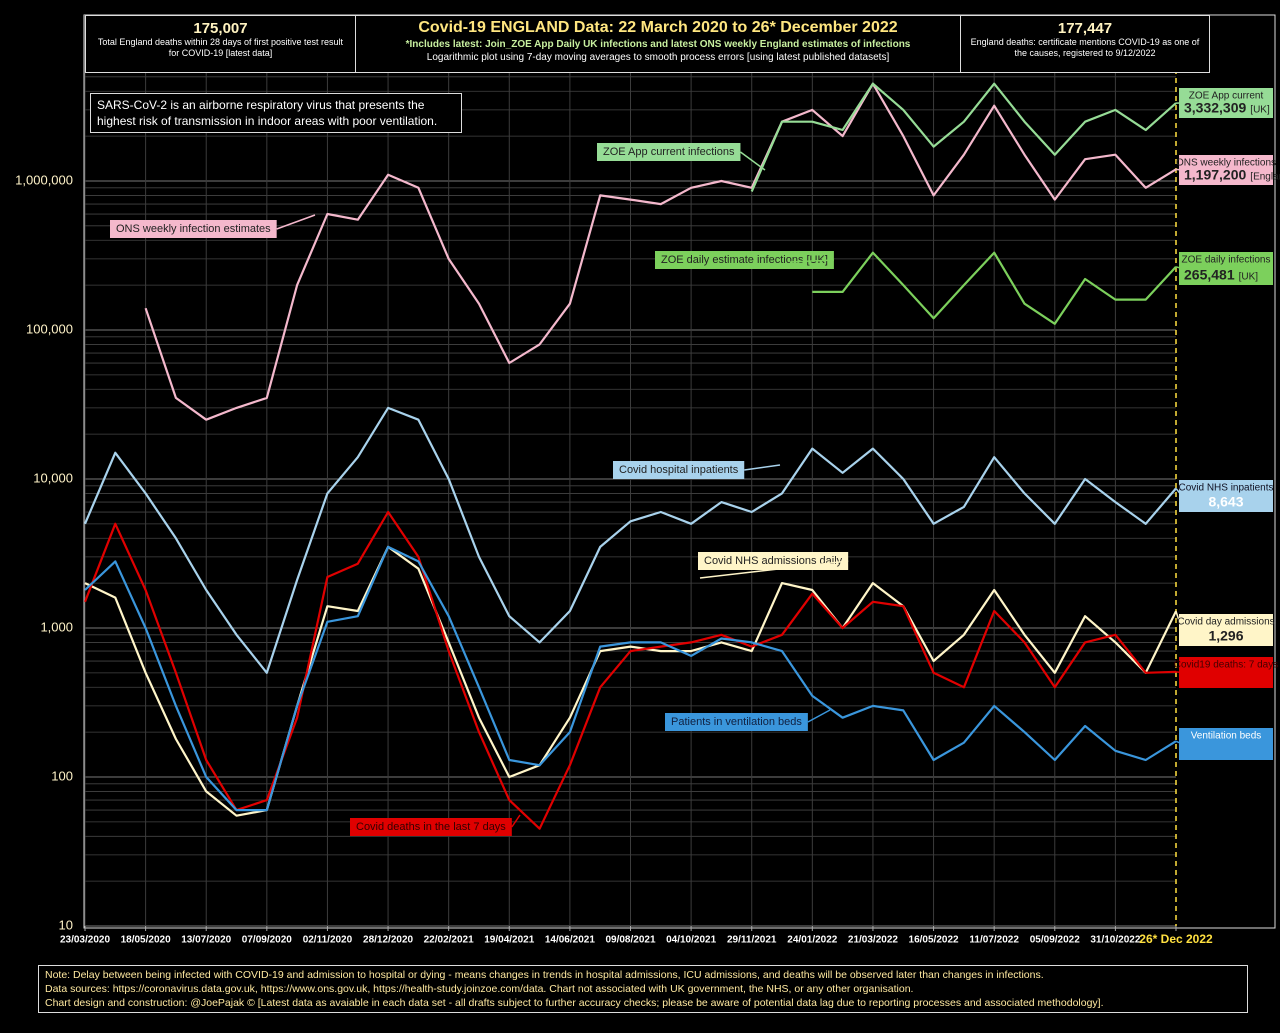 The image size is (1280, 1033). I want to click on y-tick-label: 100, so click(62, 775).